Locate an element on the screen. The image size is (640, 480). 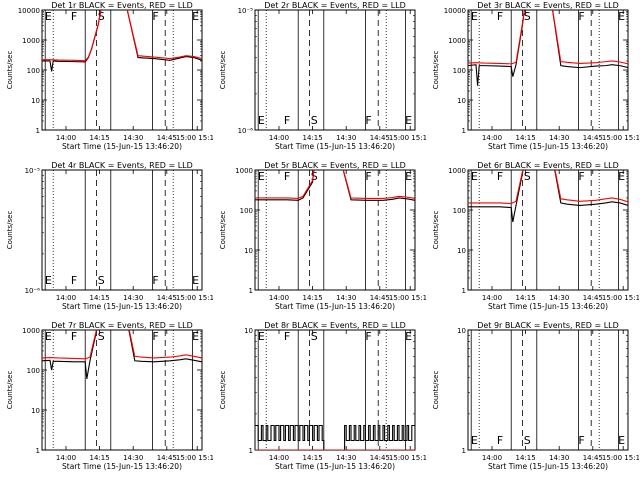
chart-title: Det 3r BLACK = Events, RED = LLD is located at coordinates (548, 5).